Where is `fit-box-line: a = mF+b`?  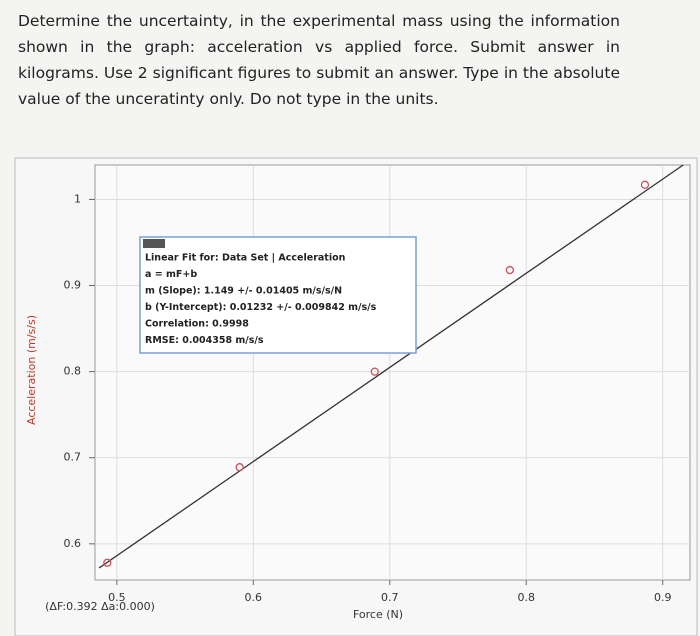
fit-box-line: a = mF+b is located at coordinates (171, 274).